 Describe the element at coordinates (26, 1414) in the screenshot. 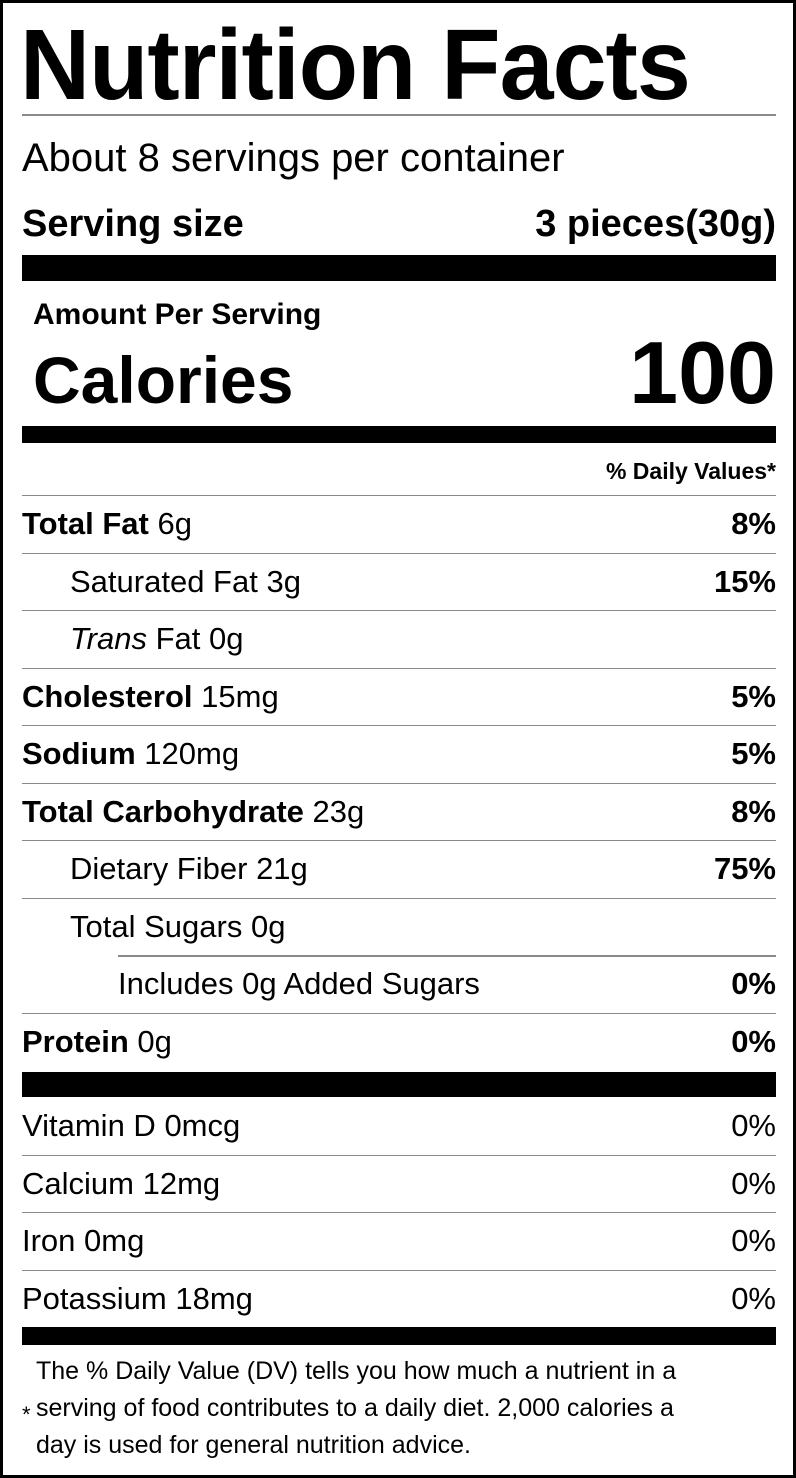

I see `footnote-asterisk: *` at that location.